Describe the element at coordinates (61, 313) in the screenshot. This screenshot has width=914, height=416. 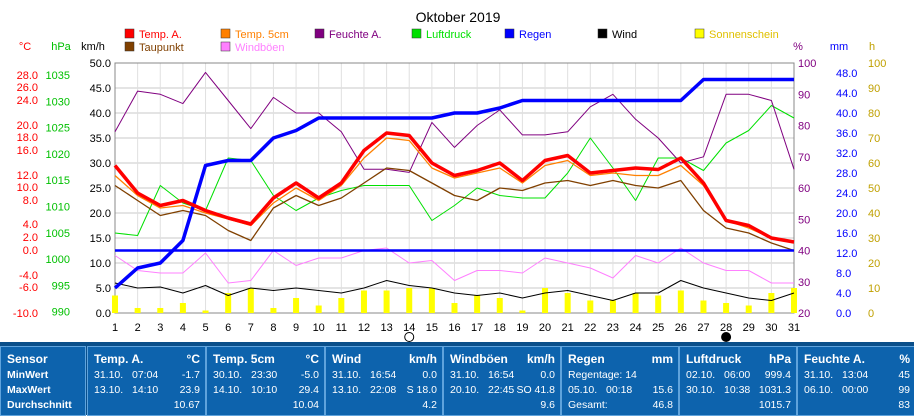
I see `tick-pressure: 990` at that location.